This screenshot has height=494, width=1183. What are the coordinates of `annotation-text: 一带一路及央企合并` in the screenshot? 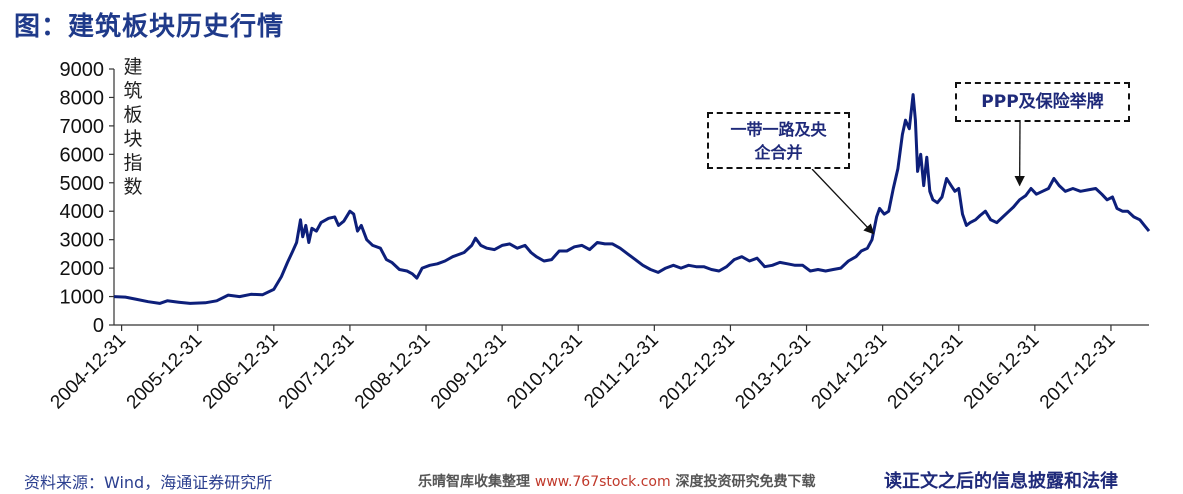 It's located at (778, 140).